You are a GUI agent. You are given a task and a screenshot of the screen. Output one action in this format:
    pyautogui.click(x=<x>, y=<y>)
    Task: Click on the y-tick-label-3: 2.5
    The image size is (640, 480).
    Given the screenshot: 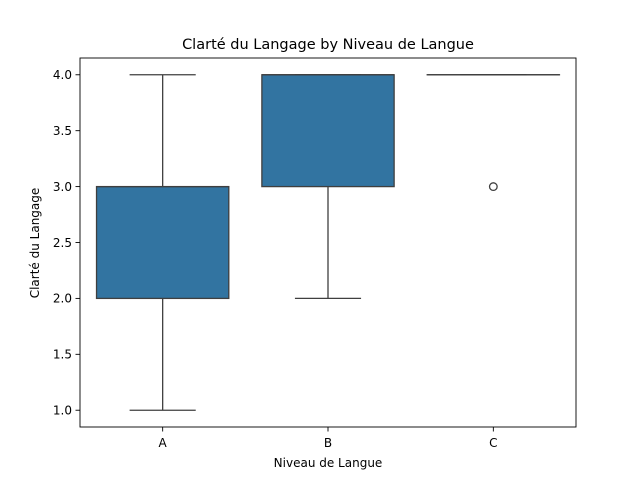 What is the action you would take?
    pyautogui.click(x=62, y=243)
    